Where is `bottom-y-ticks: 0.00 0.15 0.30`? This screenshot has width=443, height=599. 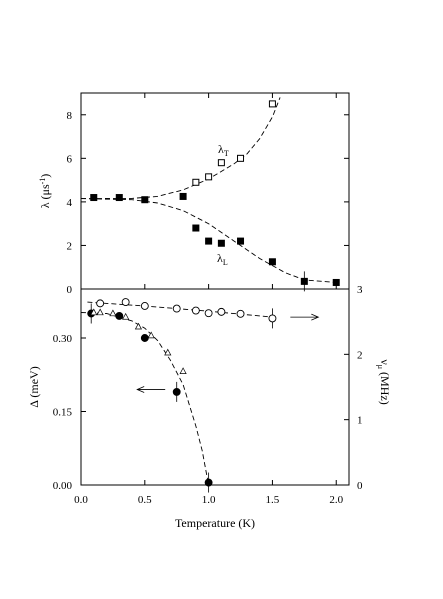
bottom-y-ticks: 0.00 0.15 0.30 is located at coordinates (69, 412).